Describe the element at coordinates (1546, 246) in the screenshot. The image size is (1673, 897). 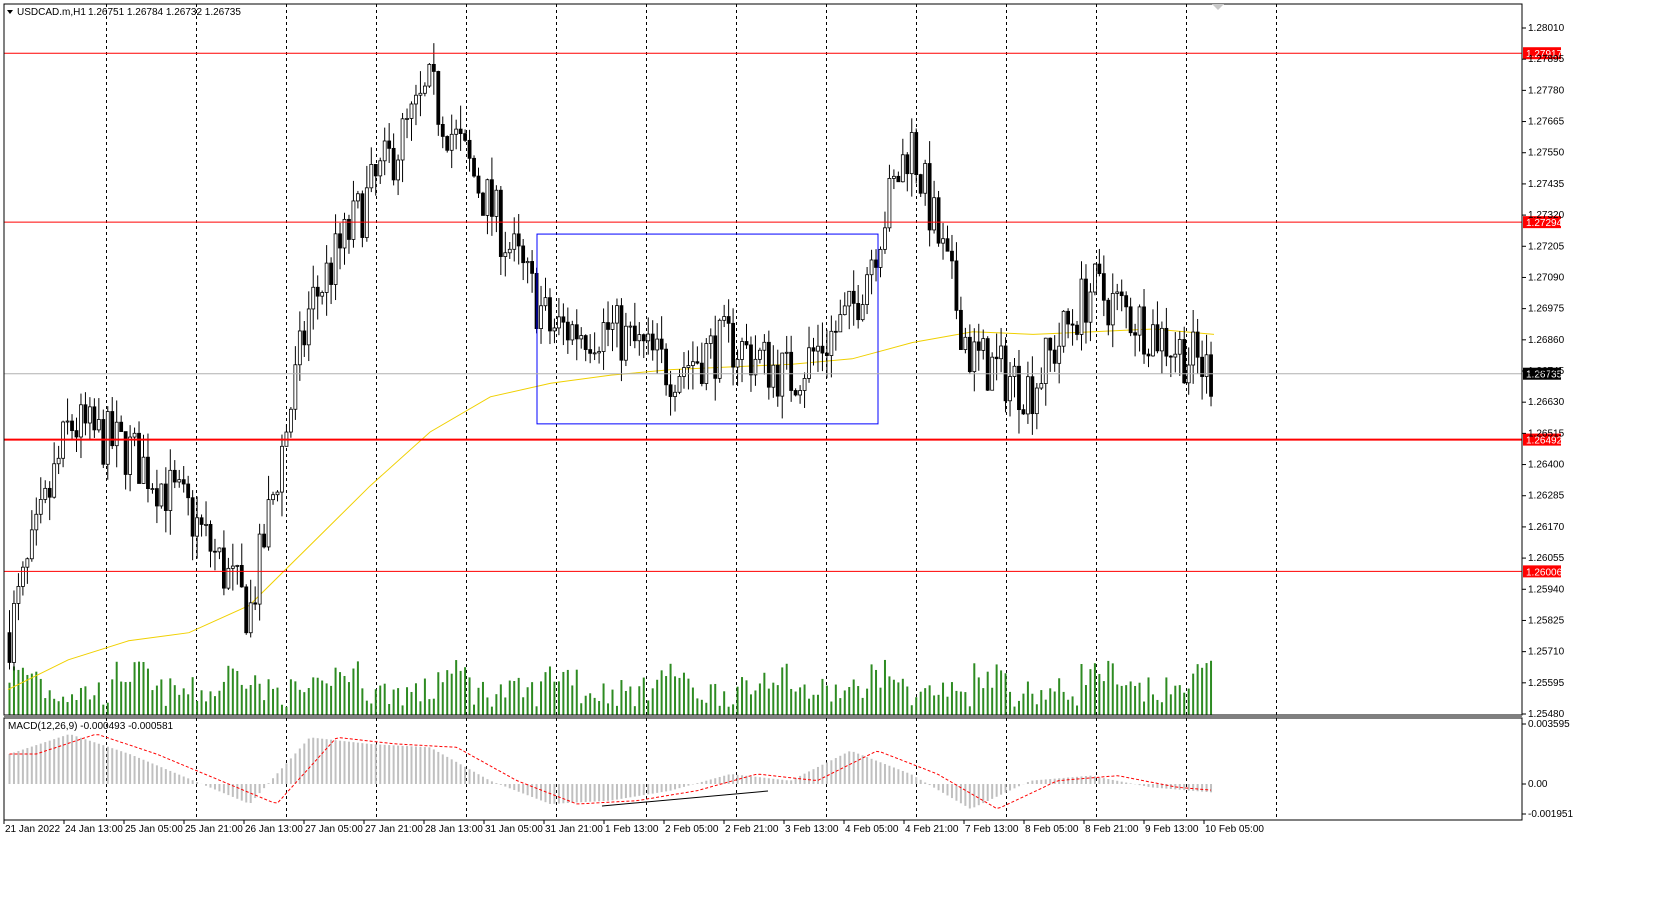
I see `price-tick-label: 1.27205` at that location.